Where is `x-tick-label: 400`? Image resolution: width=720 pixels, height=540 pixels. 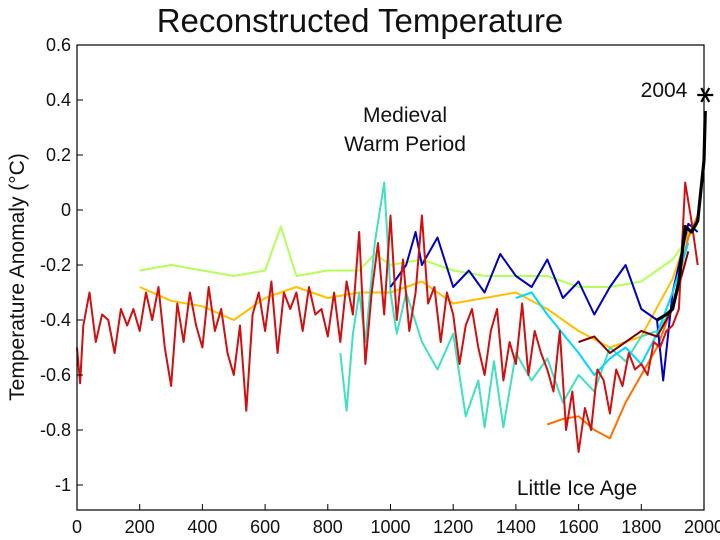
x-tick-label: 400 is located at coordinates (202, 527).